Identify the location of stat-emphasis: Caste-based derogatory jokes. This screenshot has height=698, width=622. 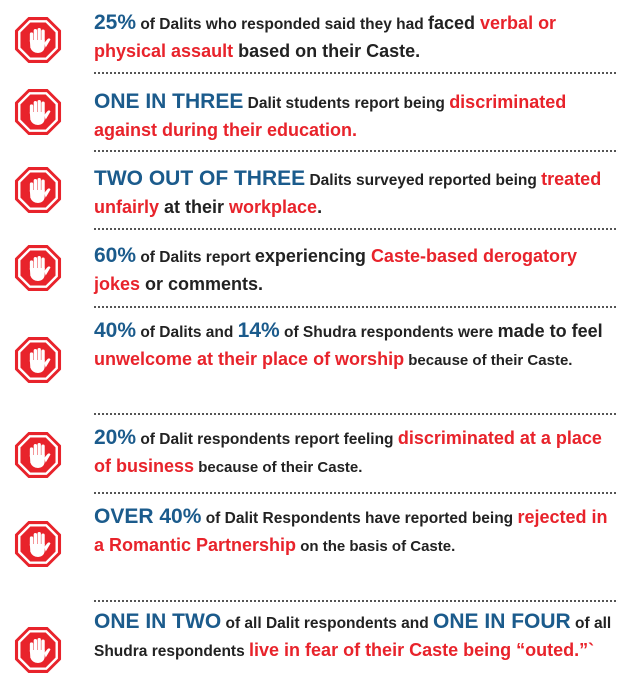
(335, 270).